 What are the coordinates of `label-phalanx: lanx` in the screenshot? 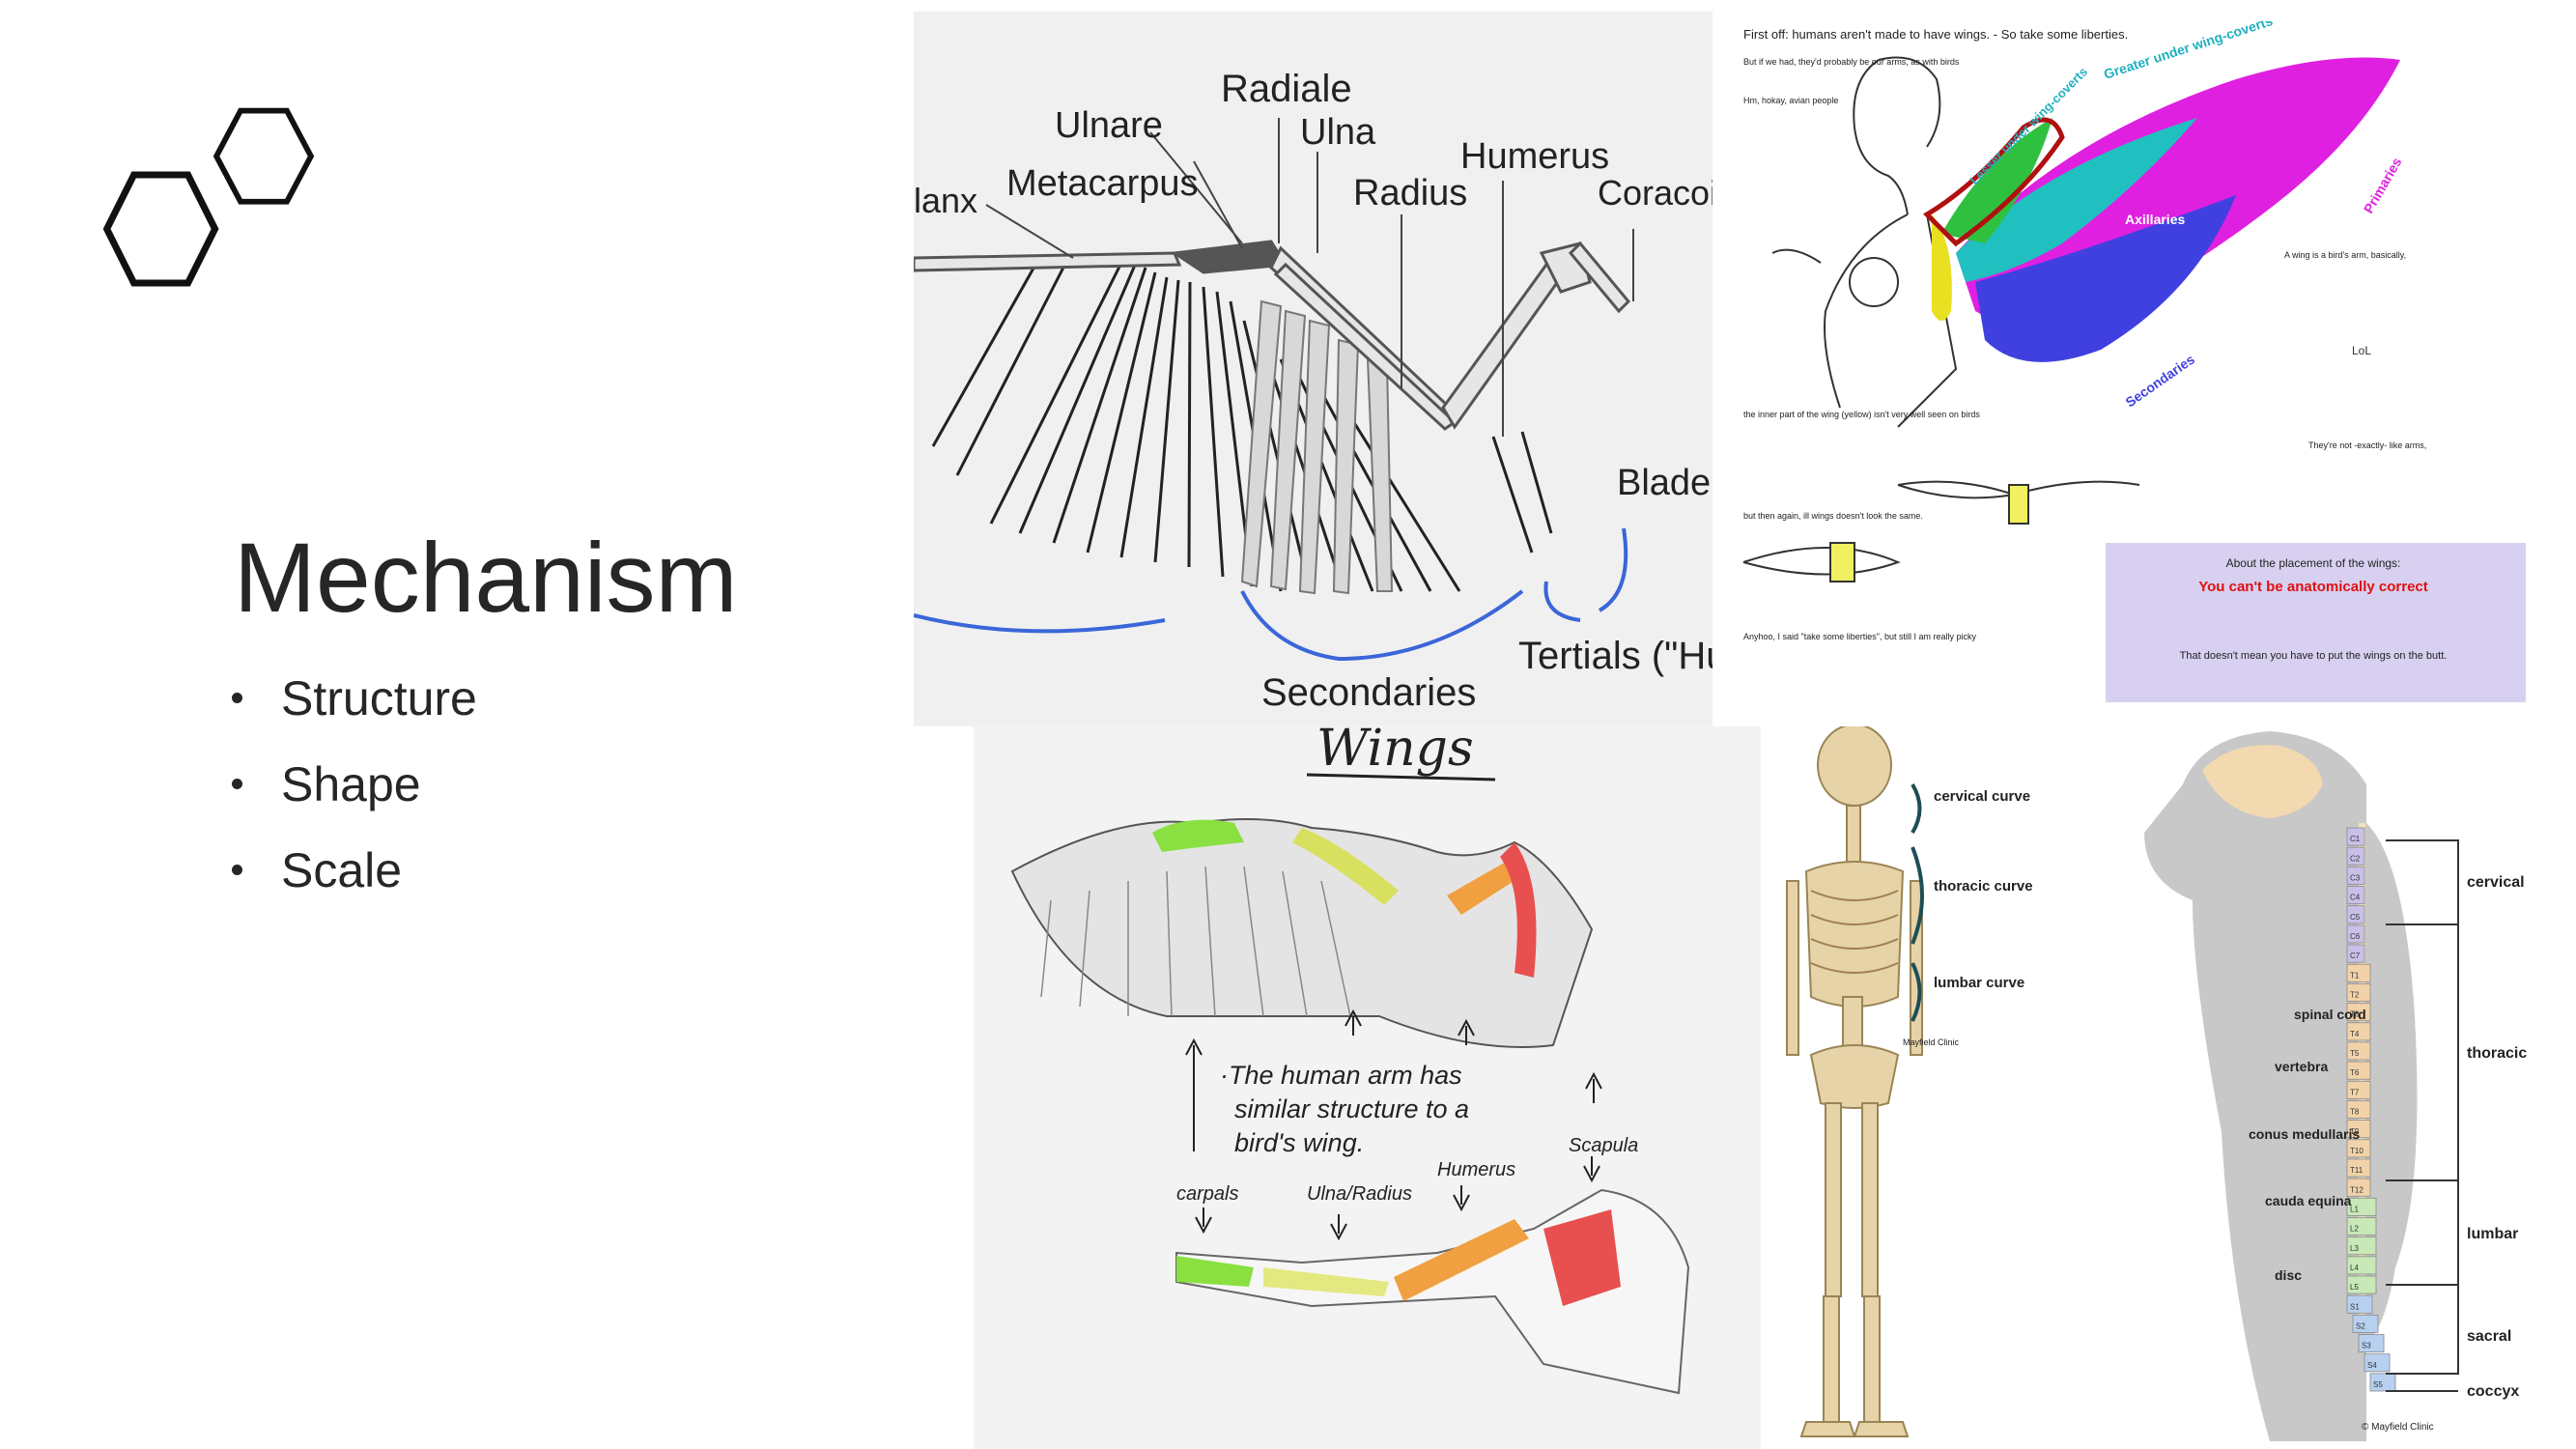 It's located at (945, 200).